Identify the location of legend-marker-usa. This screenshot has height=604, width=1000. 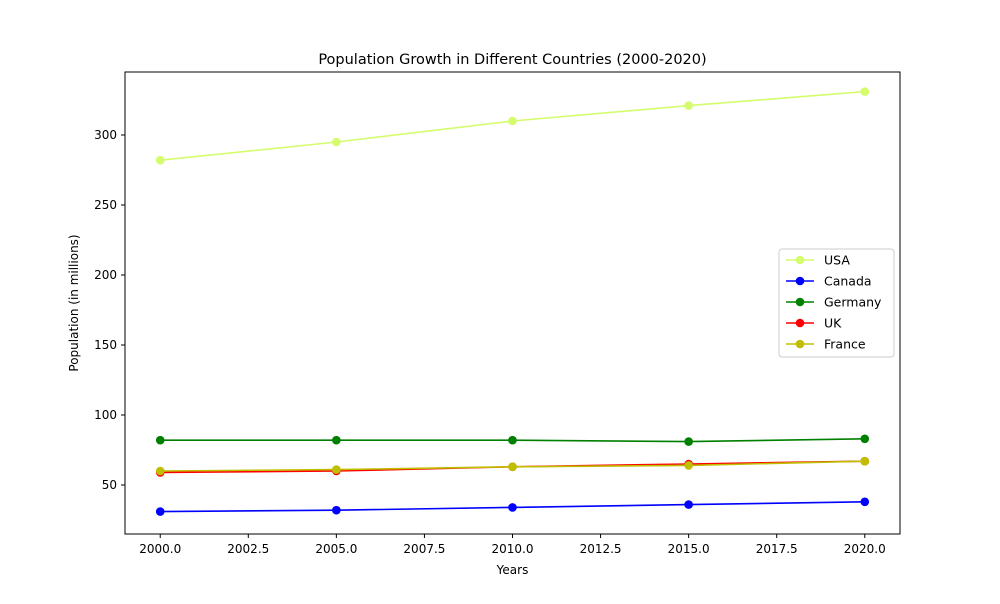
(800, 260).